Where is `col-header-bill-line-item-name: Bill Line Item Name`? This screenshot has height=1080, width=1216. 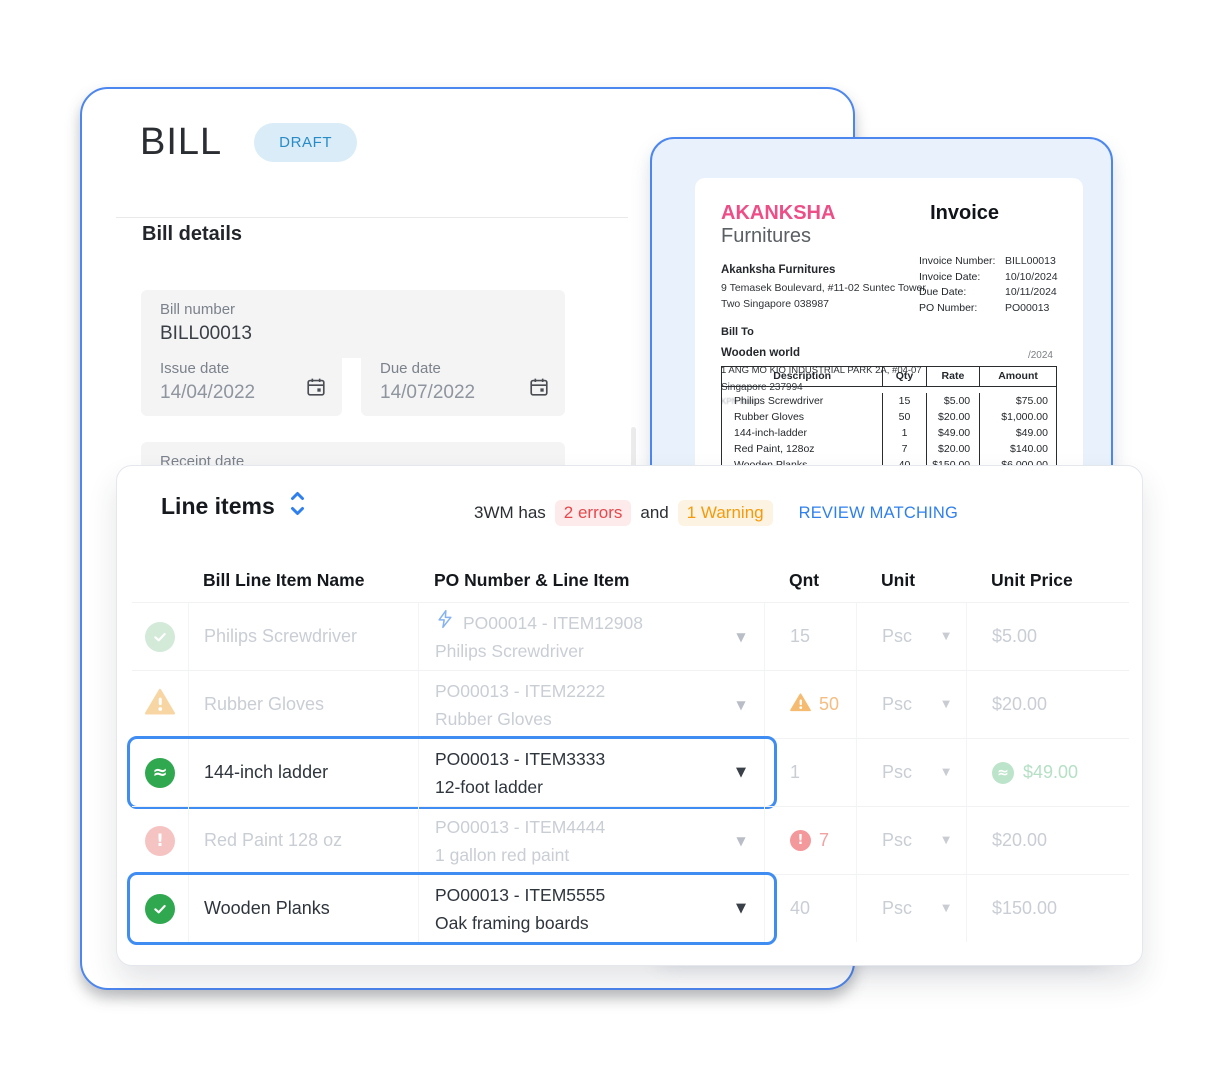 col-header-bill-line-item-name: Bill Line Item Name is located at coordinates (284, 579).